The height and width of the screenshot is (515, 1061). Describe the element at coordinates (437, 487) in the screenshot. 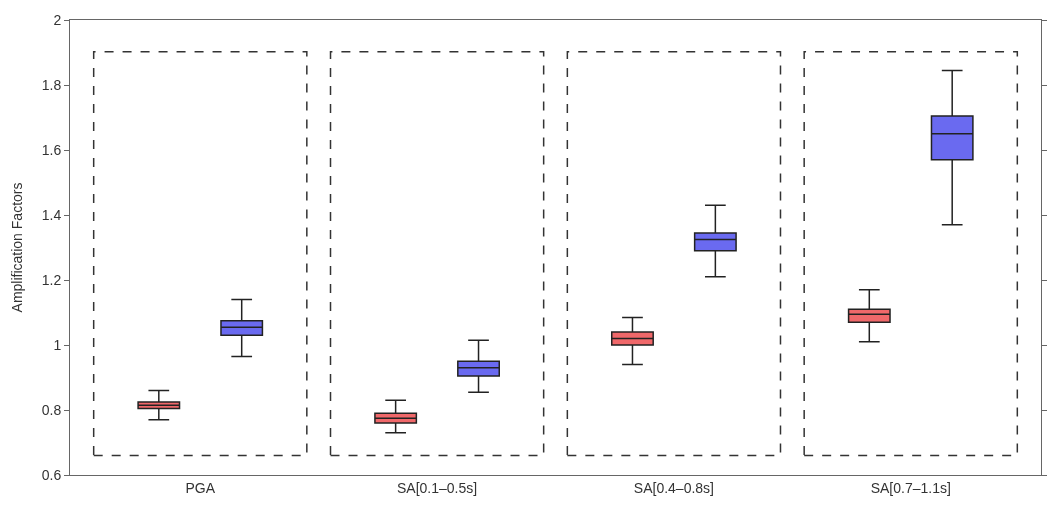

I see `x-tick-label: SA[0.1–0.5s]` at that location.